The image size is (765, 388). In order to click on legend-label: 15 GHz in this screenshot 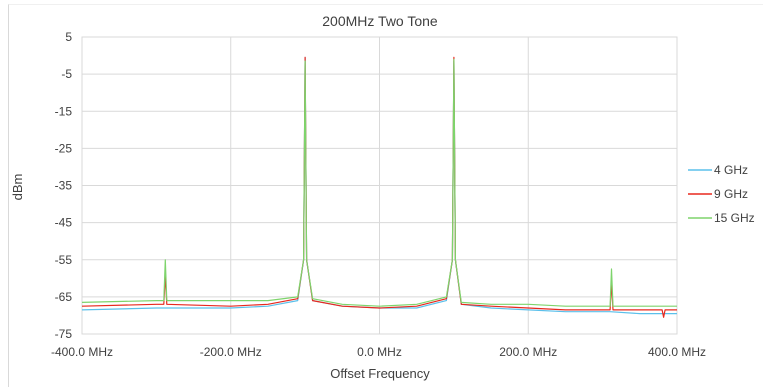, I will do `click(734, 218)`.